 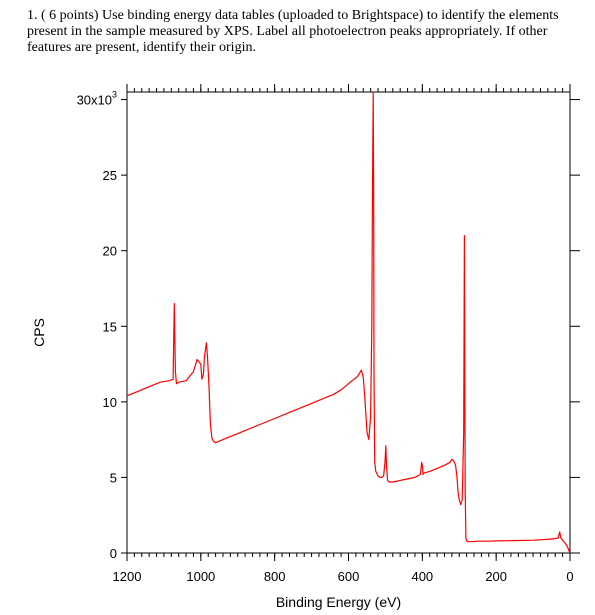 I want to click on x-tick-label: 600, so click(x=349, y=576).